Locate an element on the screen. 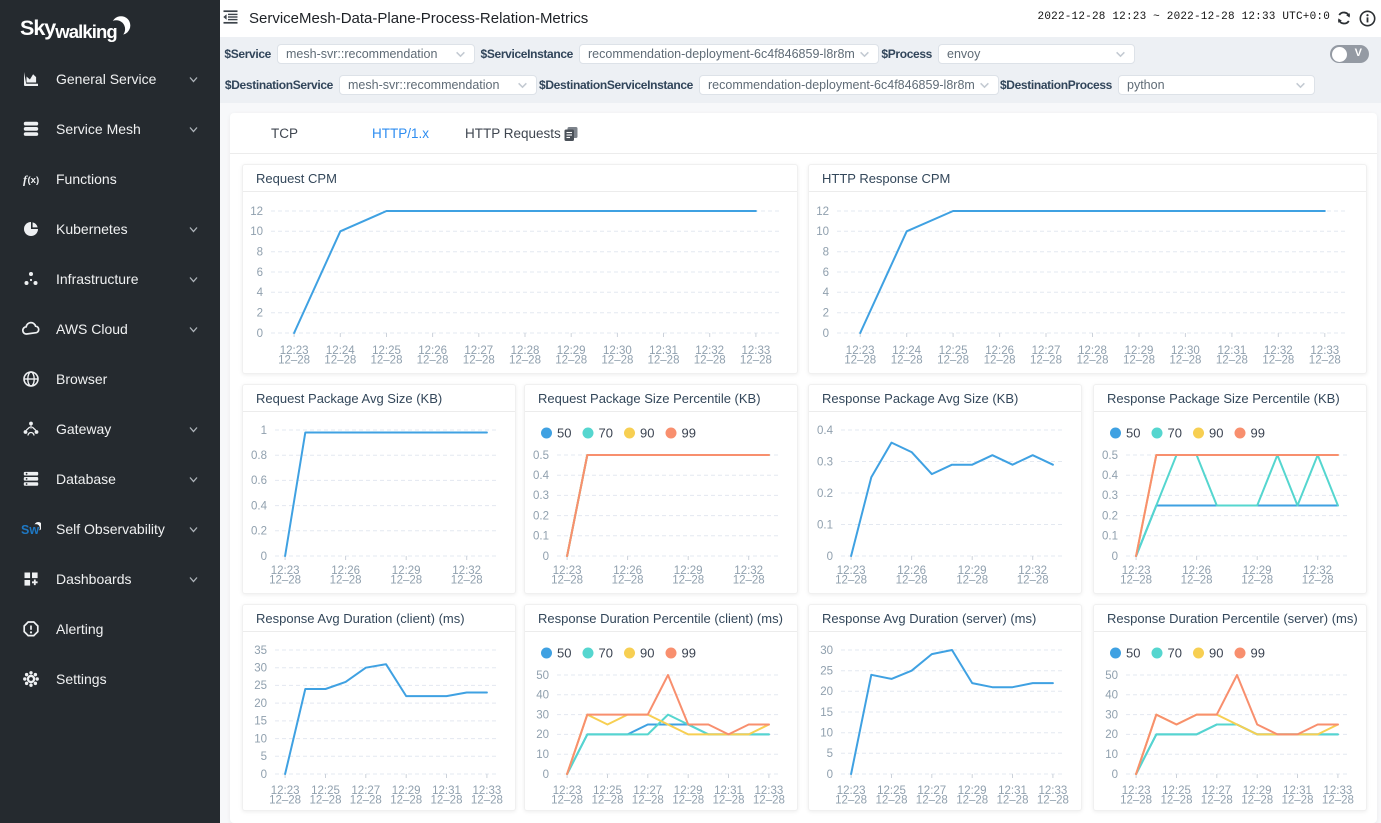 The image size is (1381, 823). svg-text: 25 is located at coordinates (826, 672).